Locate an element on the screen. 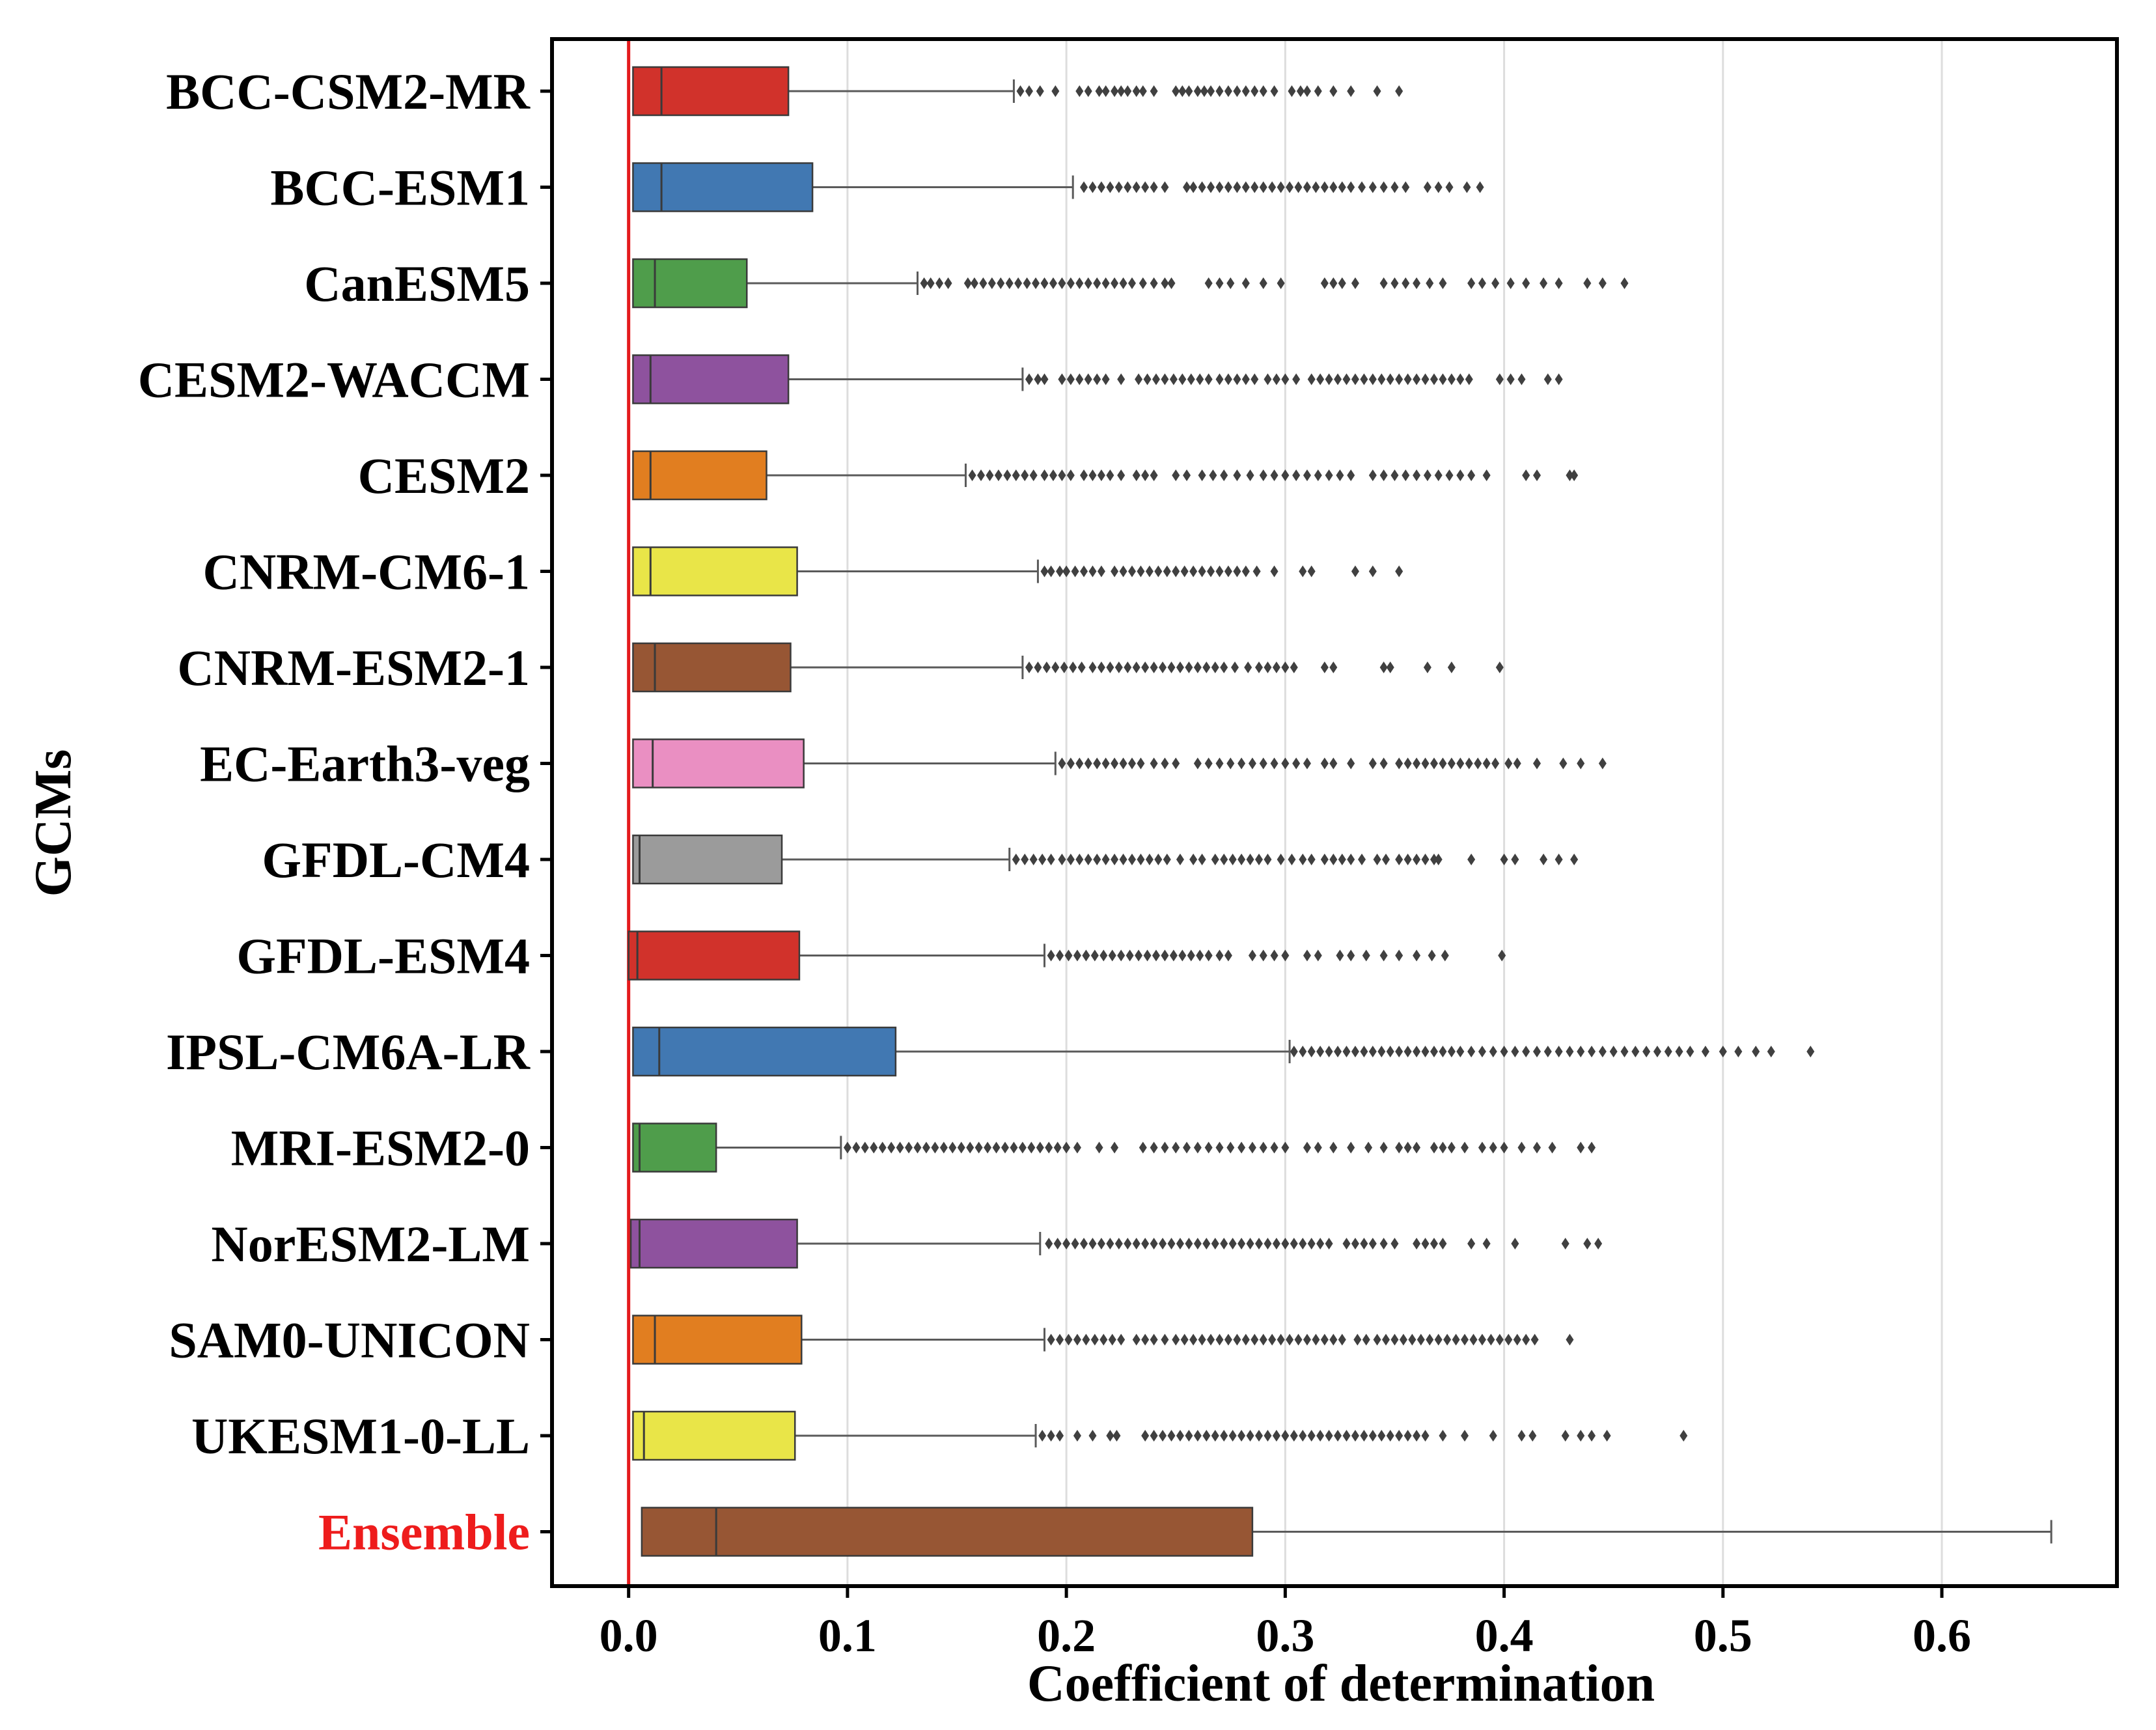 Image resolution: width=2156 pixels, height=1730 pixels. y-tick-label: CanESM5 is located at coordinates (417, 283).